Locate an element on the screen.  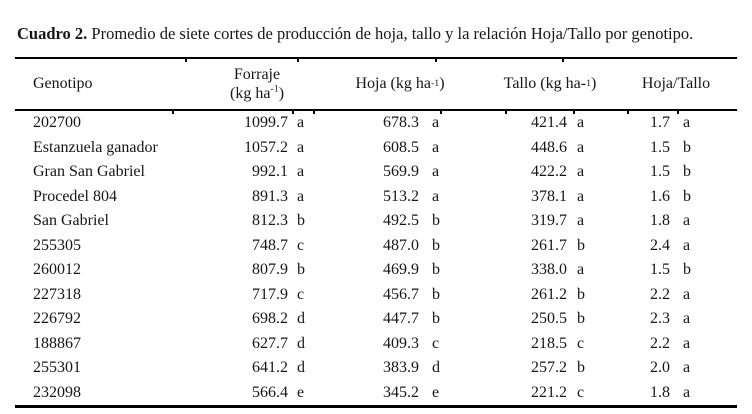
tallo-value: 448.6 is located at coordinates (549, 147).